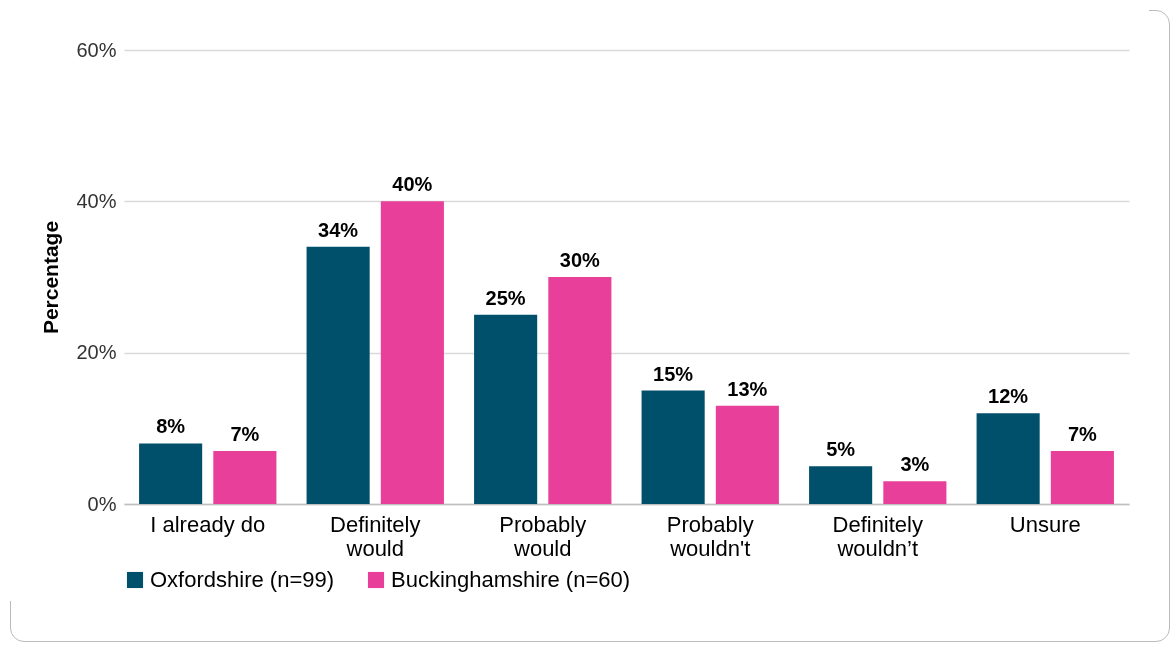 The height and width of the screenshot is (646, 1173). I want to click on y-tick-label: 60%, so click(96, 49).